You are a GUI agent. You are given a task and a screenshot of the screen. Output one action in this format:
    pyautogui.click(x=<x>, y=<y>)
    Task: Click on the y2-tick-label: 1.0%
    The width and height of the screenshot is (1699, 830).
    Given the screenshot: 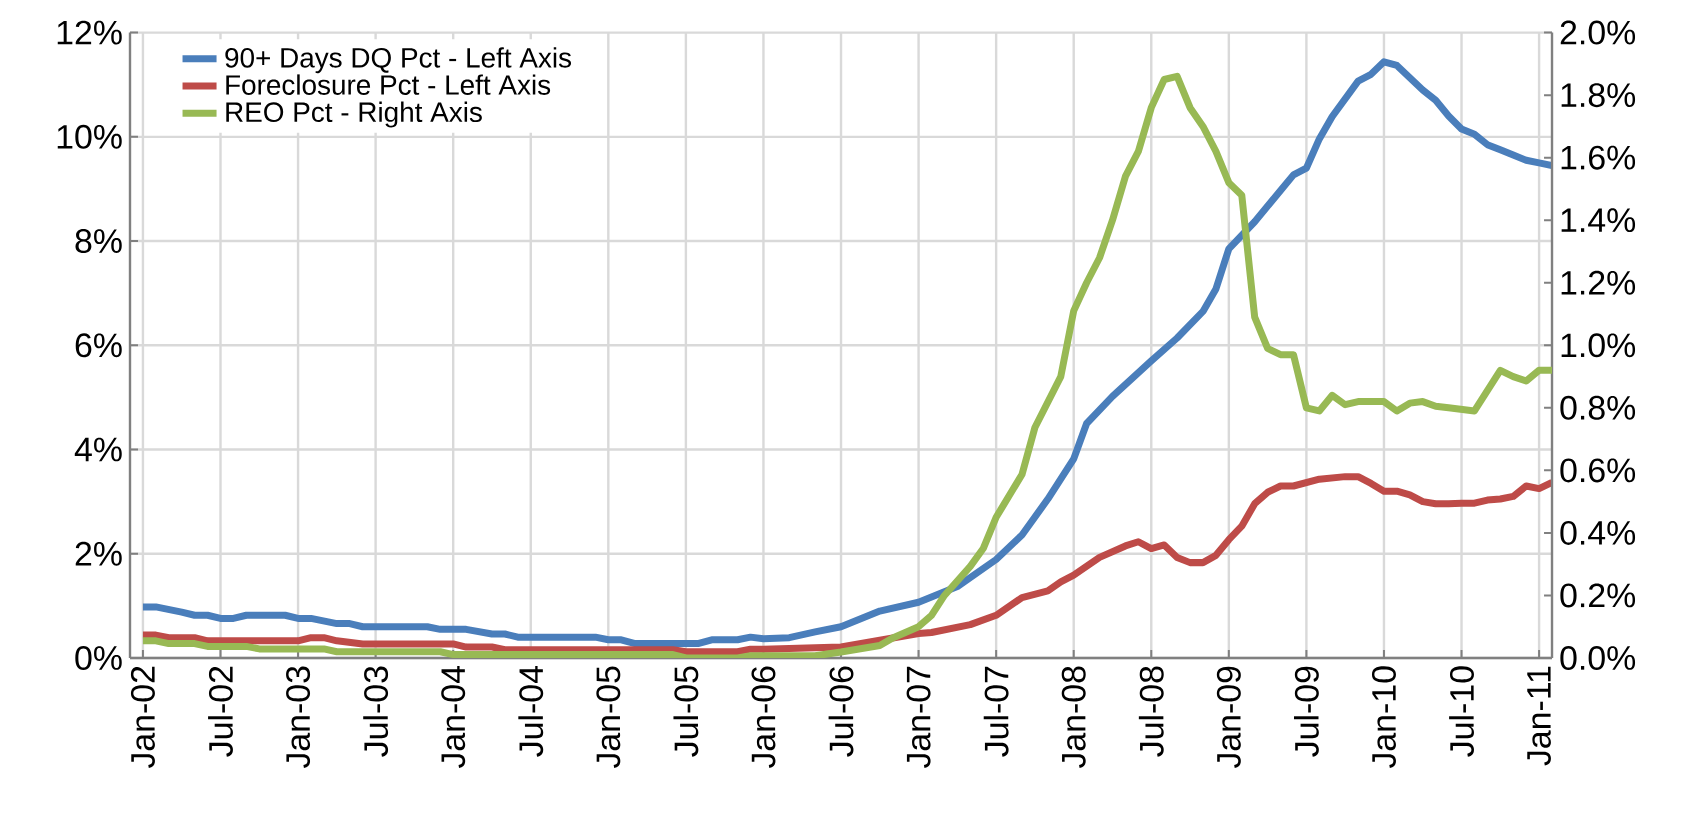 What is the action you would take?
    pyautogui.click(x=1598, y=345)
    